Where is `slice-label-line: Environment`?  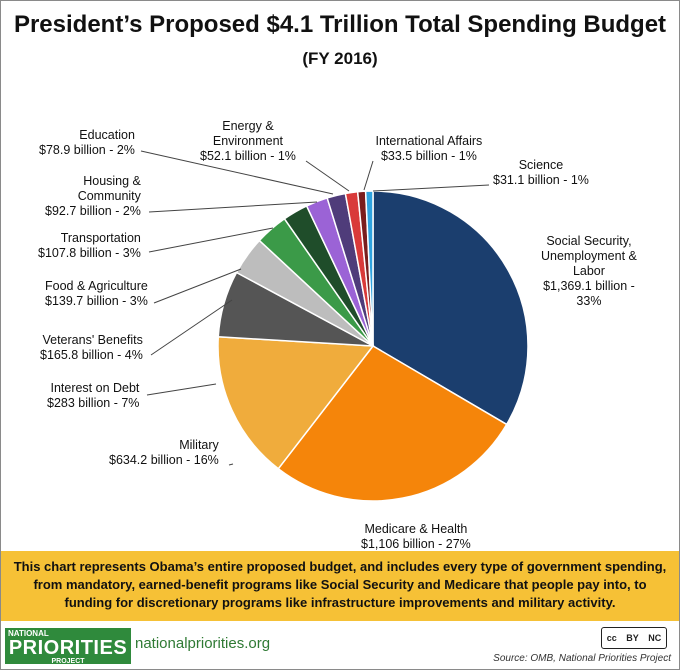
slice-label-line: Environment is located at coordinates (248, 141).